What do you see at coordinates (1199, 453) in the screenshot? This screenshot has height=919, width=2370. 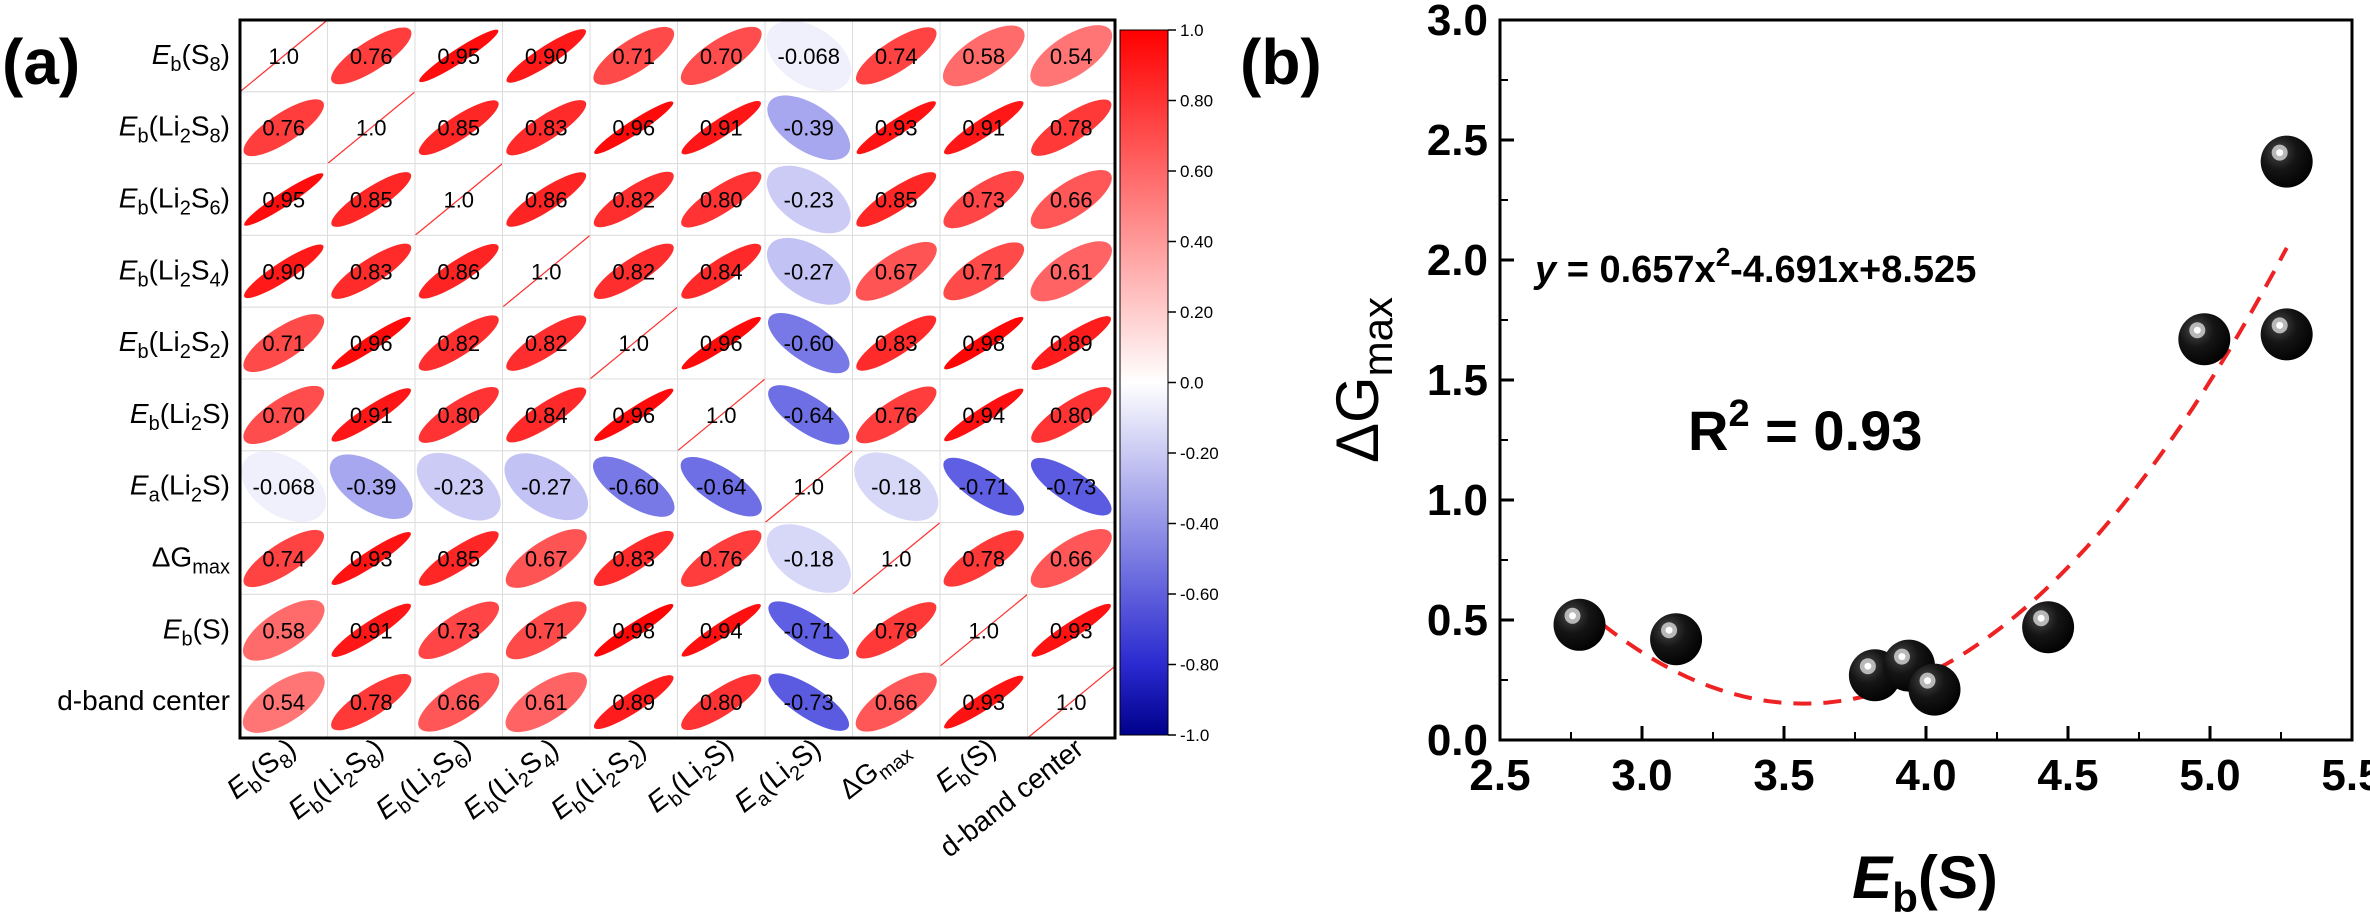 I see `colorbar-tick-label: -0.20` at bounding box center [1199, 453].